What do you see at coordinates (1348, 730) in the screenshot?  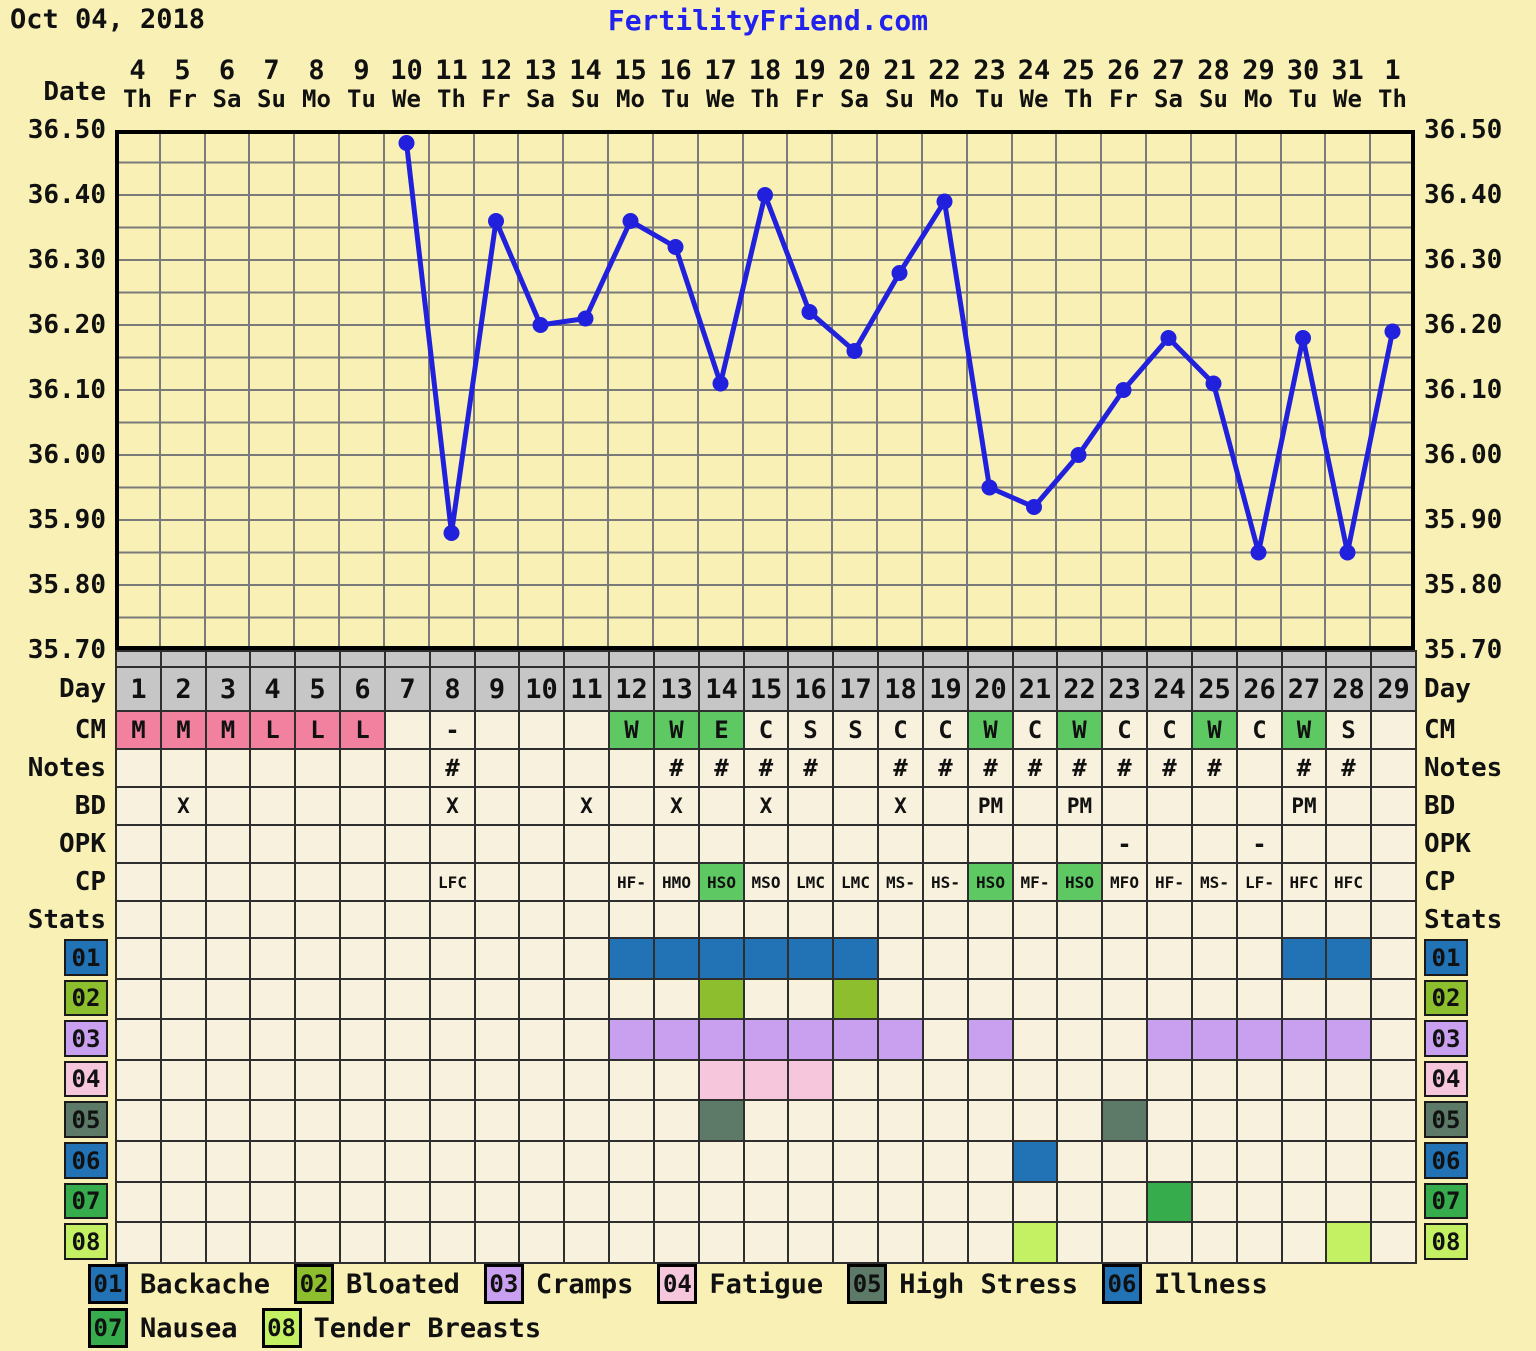 I see `cm-cell-day-28: S` at bounding box center [1348, 730].